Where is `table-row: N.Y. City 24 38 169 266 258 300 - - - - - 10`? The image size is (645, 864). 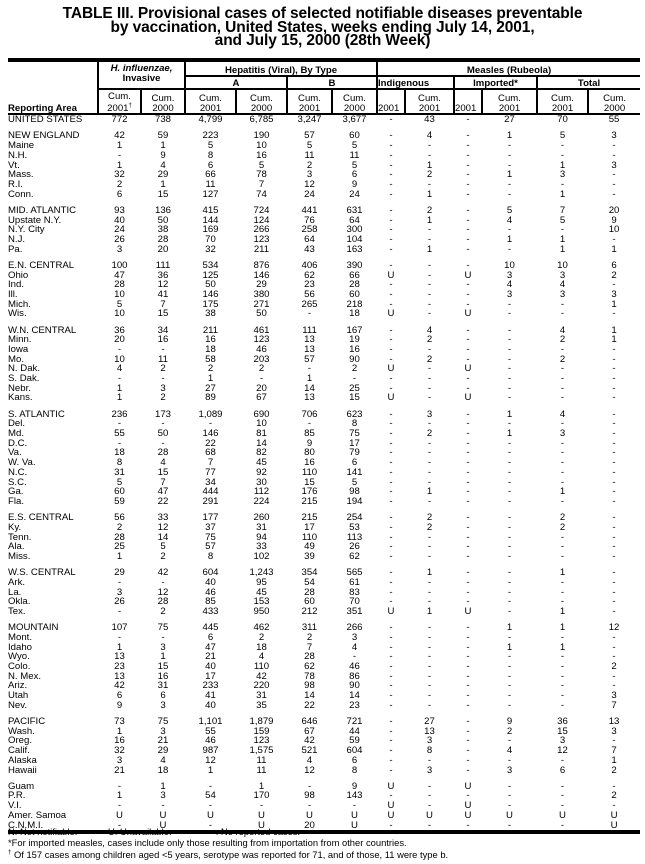
table-row: N.Y. City 24 38 169 266 258 300 - - - - - 10 is located at coordinates (324, 230).